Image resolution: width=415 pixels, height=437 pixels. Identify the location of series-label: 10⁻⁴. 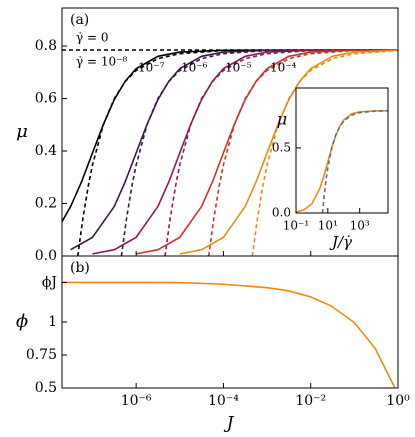
(283, 68).